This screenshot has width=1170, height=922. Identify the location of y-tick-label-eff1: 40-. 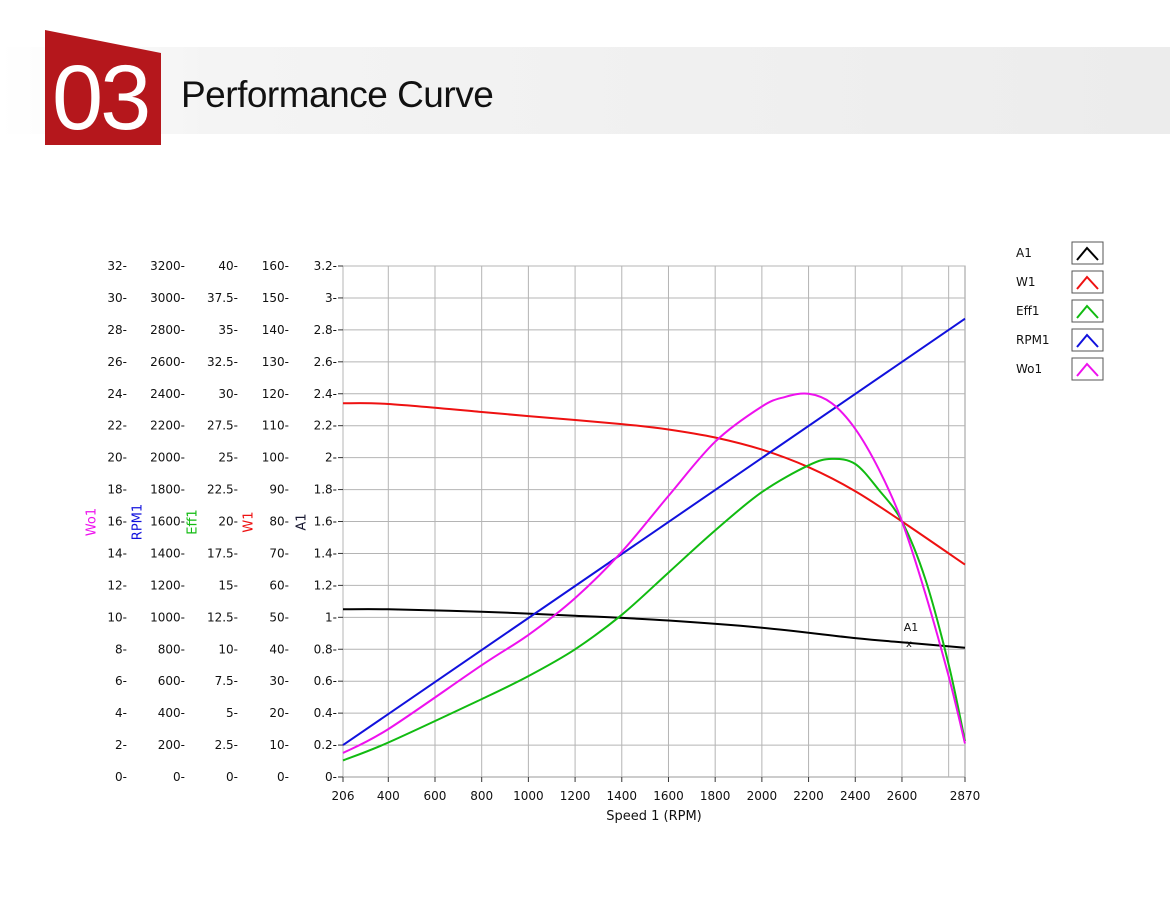
(228, 266).